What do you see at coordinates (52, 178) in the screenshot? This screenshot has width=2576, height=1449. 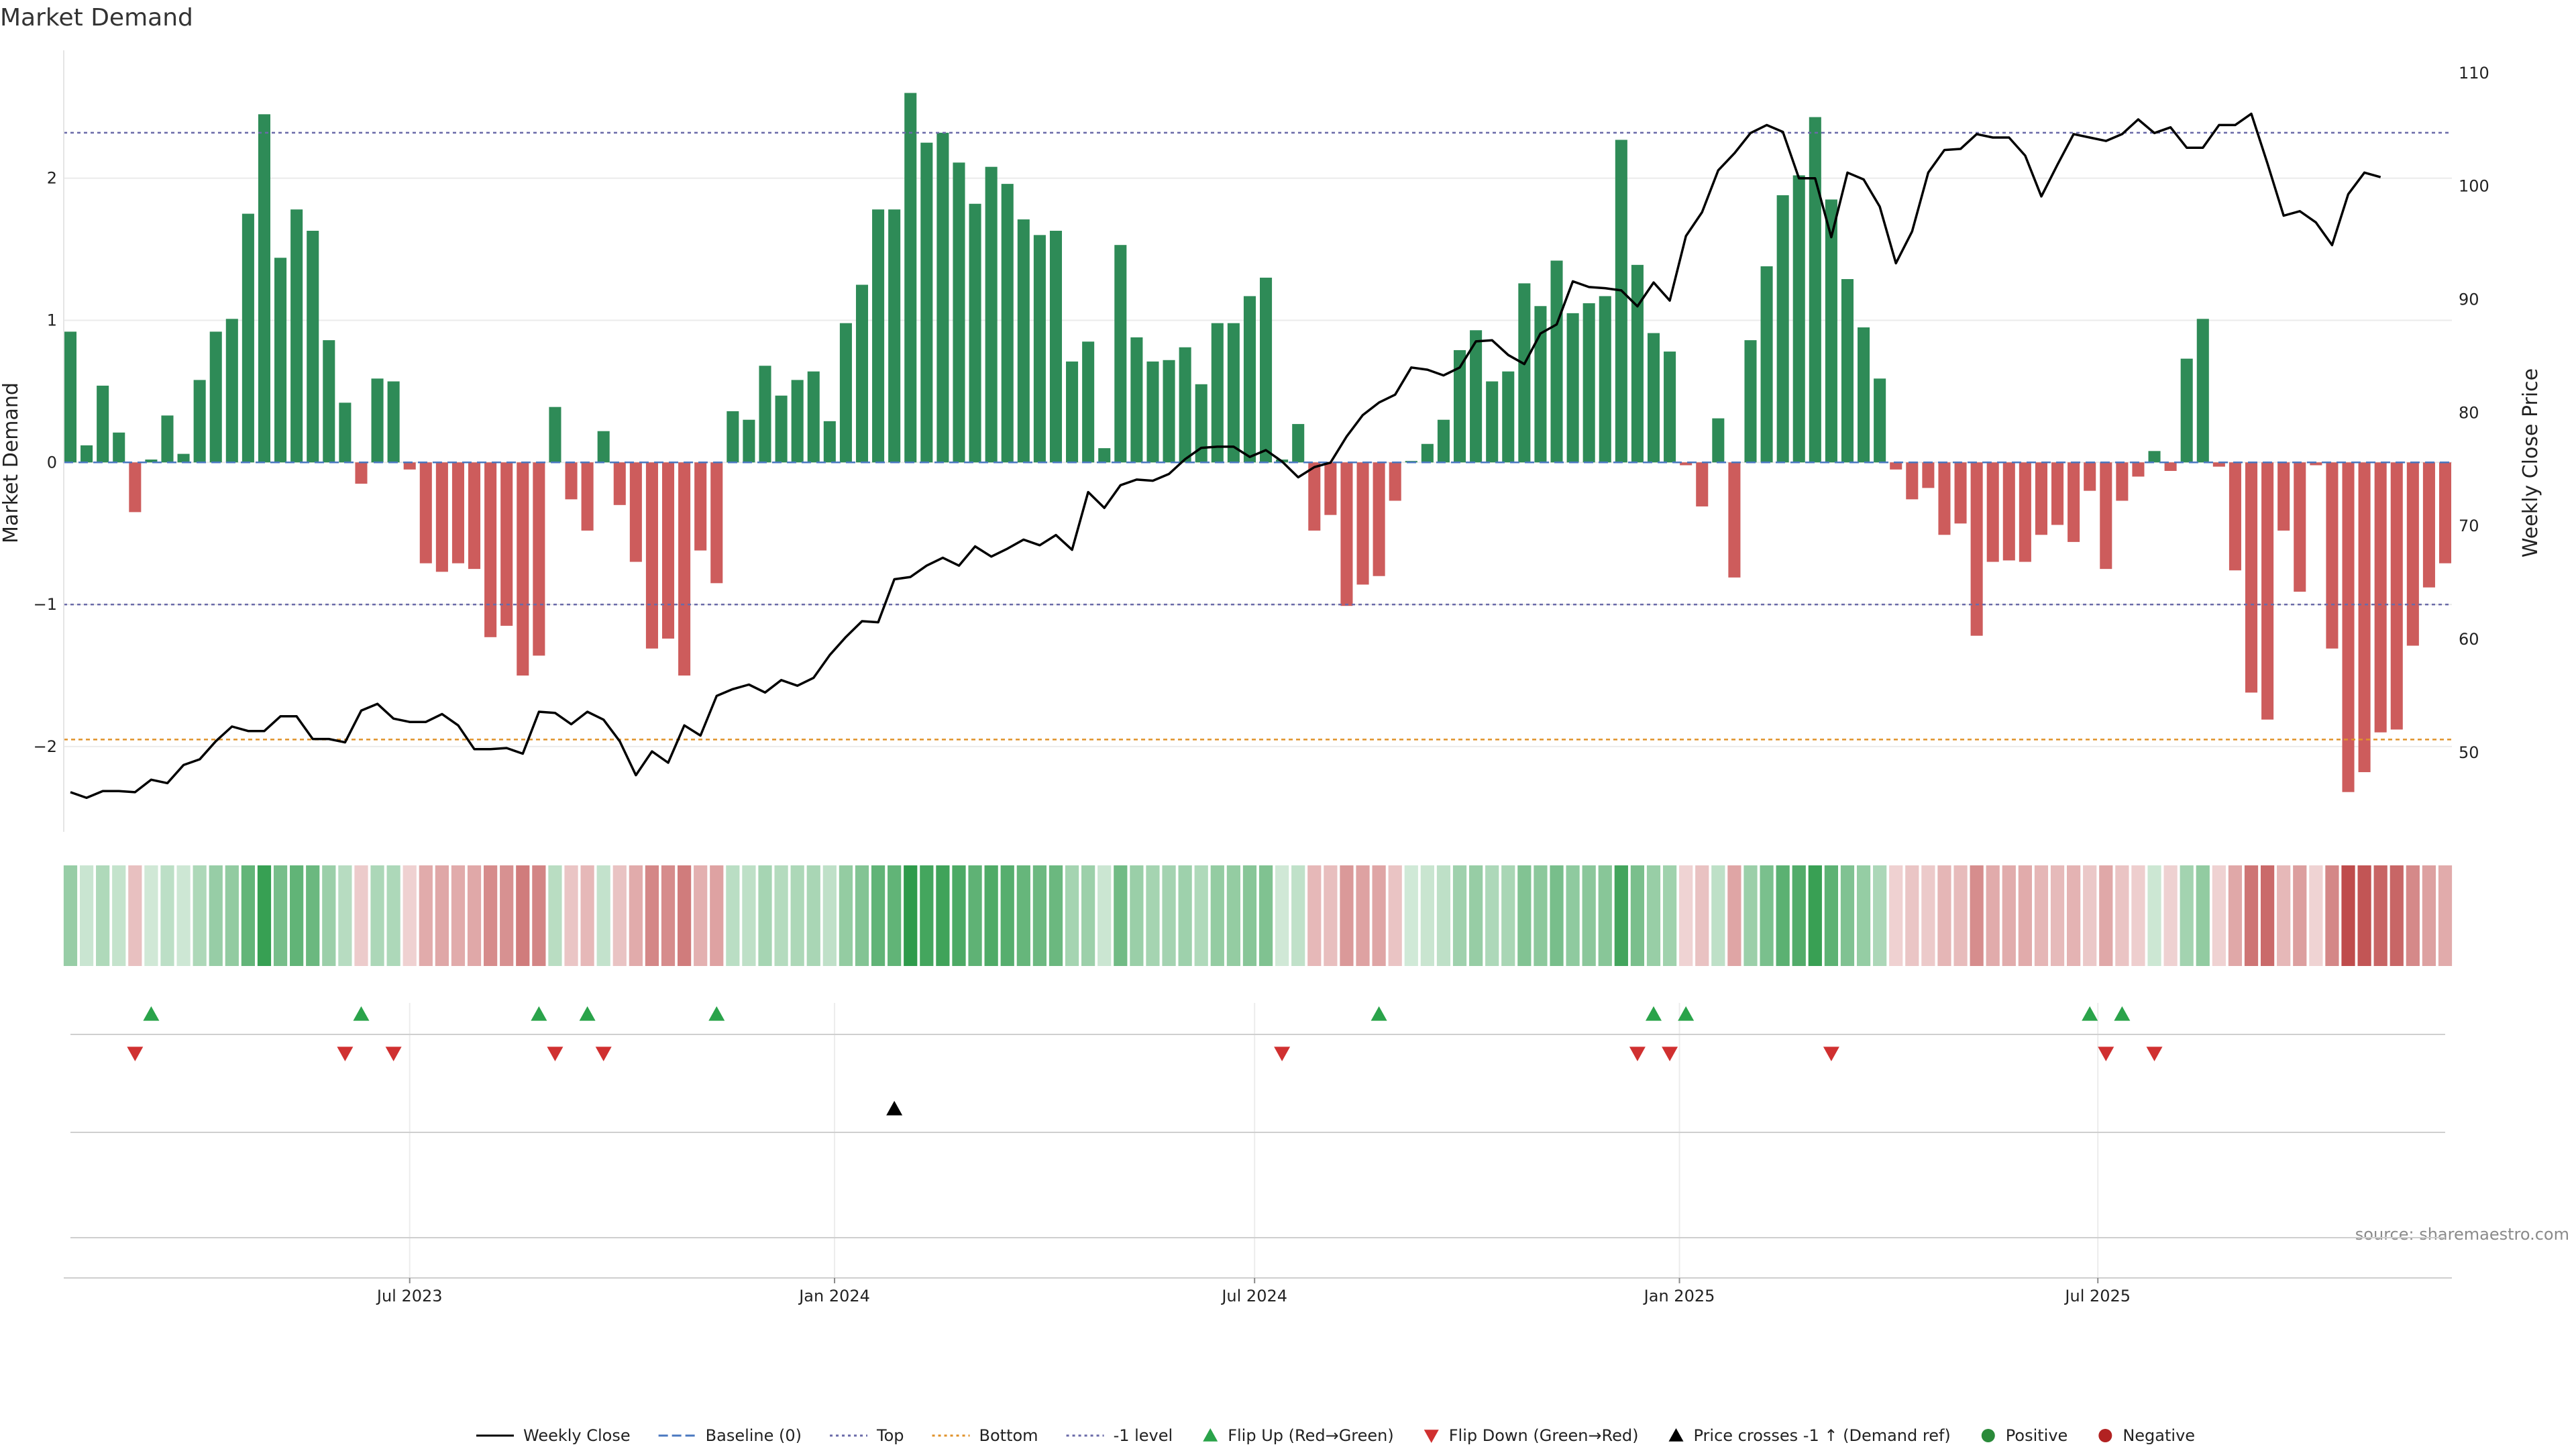 I see `y-tick-label-left: 2` at bounding box center [52, 178].